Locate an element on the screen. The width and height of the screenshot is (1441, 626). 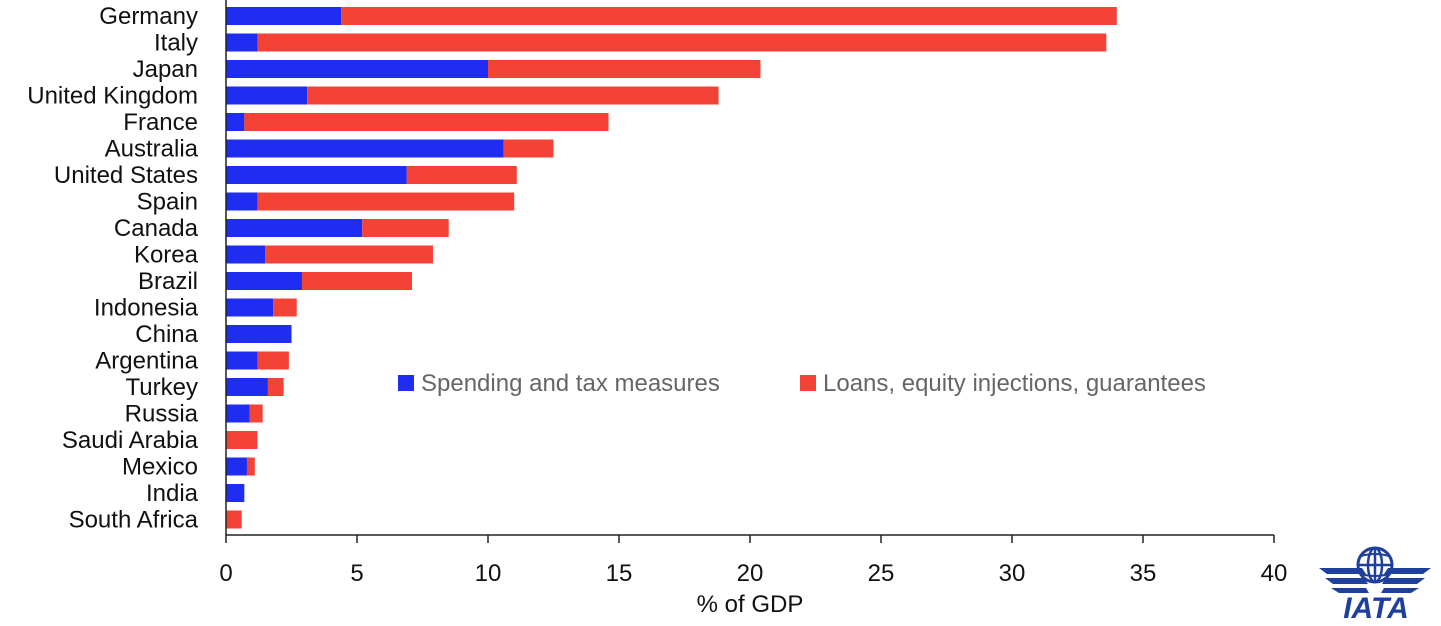
x-axis-title: % of GDP is located at coordinates (750, 604).